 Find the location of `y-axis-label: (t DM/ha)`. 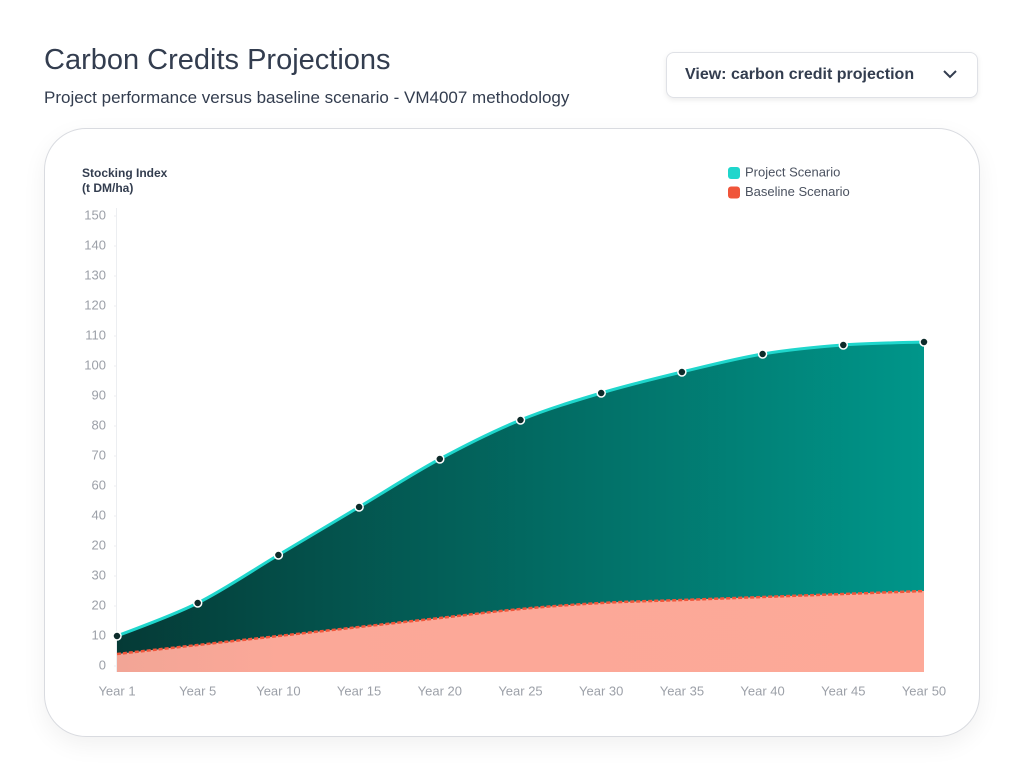

y-axis-label: (t DM/ha) is located at coordinates (107, 188).